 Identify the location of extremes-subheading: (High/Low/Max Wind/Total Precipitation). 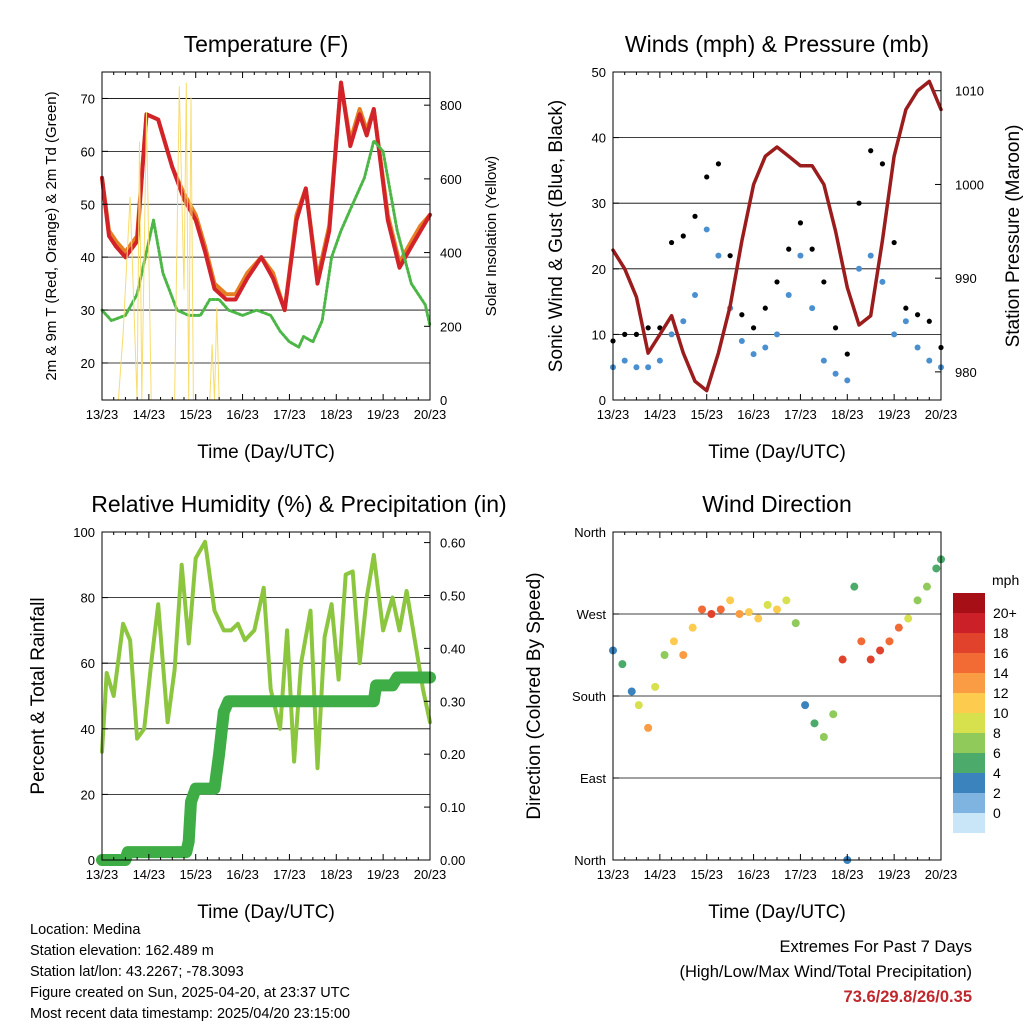
(825, 972).